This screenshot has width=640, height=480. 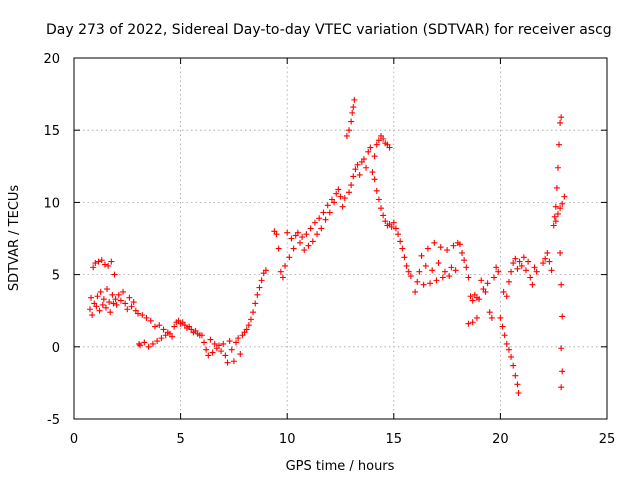 What do you see at coordinates (53, 420) in the screenshot?
I see `y-tick-label: -5` at bounding box center [53, 420].